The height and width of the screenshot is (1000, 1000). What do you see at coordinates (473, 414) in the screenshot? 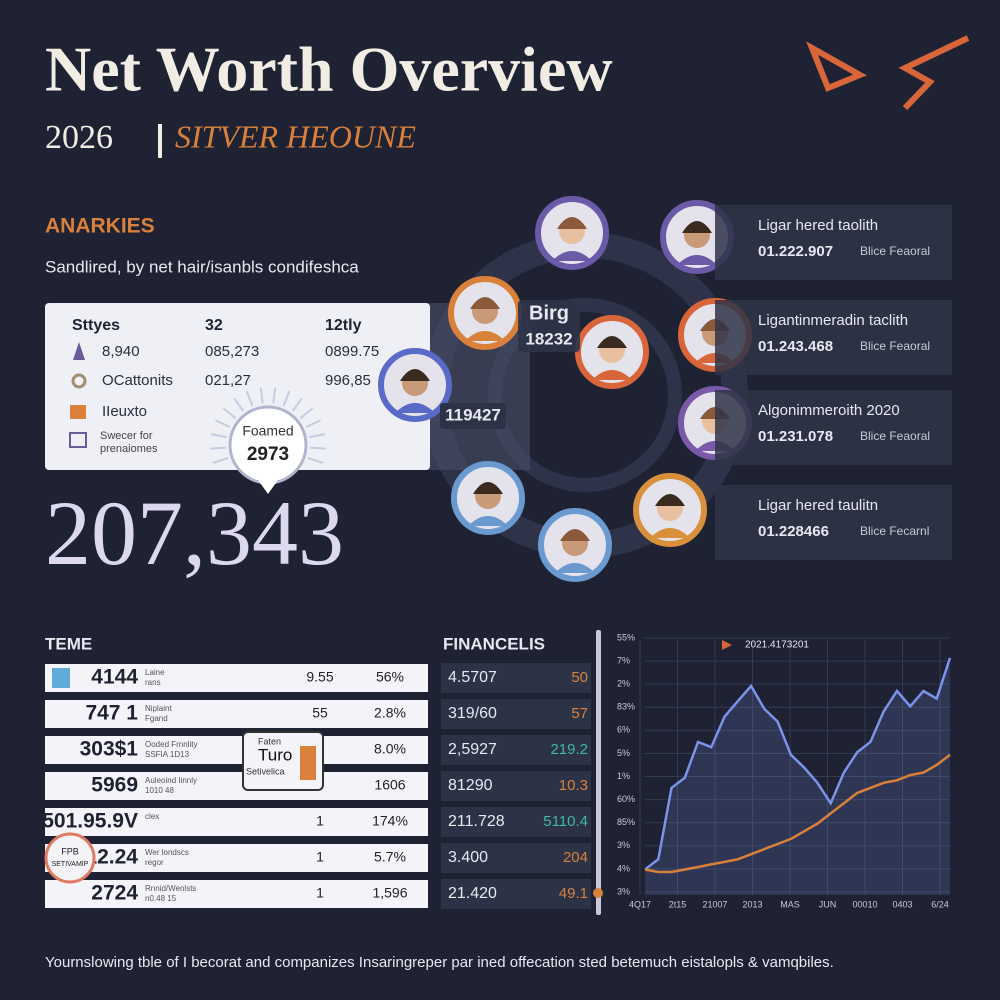
I see `tag-value: 119427` at bounding box center [473, 414].